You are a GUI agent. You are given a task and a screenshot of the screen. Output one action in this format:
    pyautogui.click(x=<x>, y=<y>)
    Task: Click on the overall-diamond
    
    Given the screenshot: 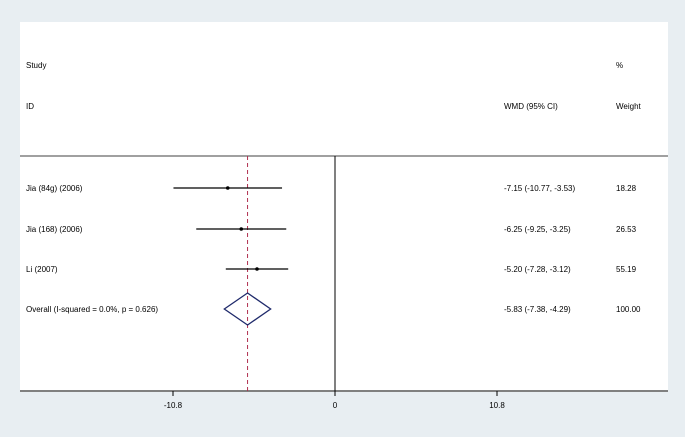 What is the action you would take?
    pyautogui.click(x=247, y=309)
    